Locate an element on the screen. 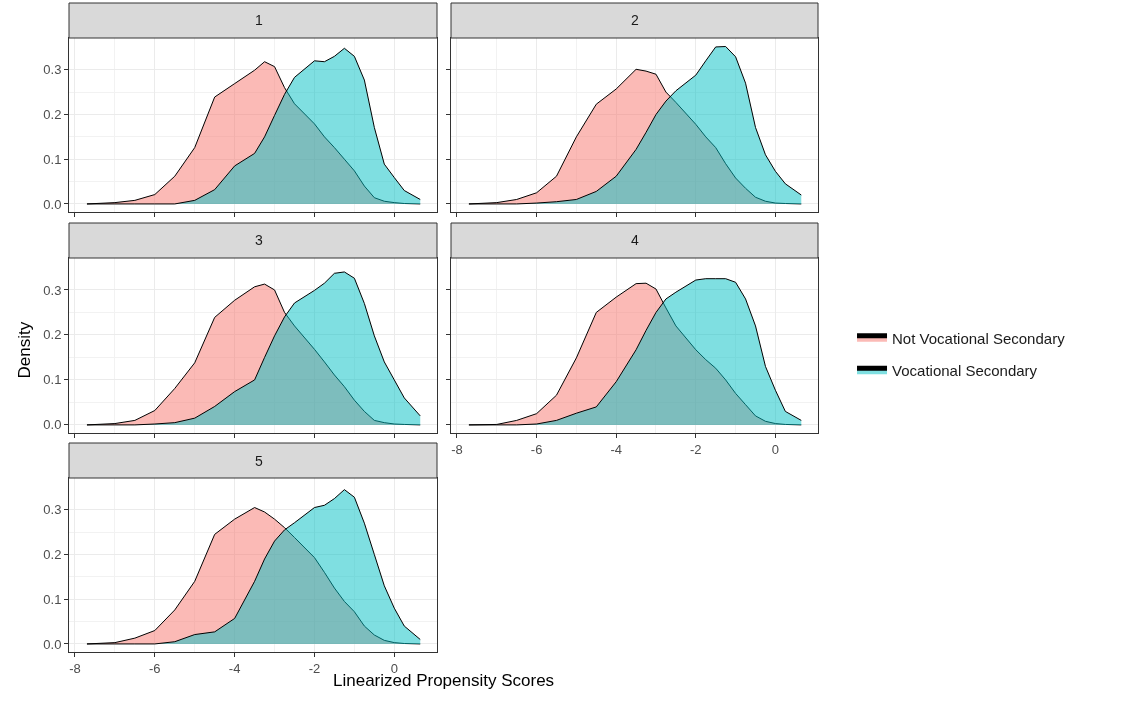 This screenshot has height=708, width=1133. chart-title: 3 is located at coordinates (259, 240).